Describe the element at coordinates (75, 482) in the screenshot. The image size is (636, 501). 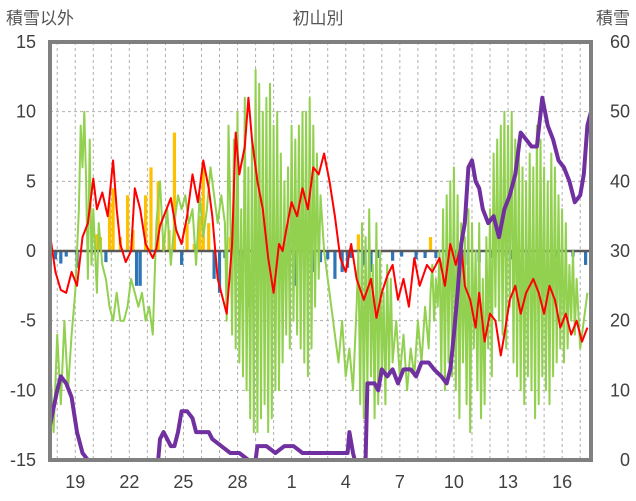
I see `x-tick-label: 19` at that location.